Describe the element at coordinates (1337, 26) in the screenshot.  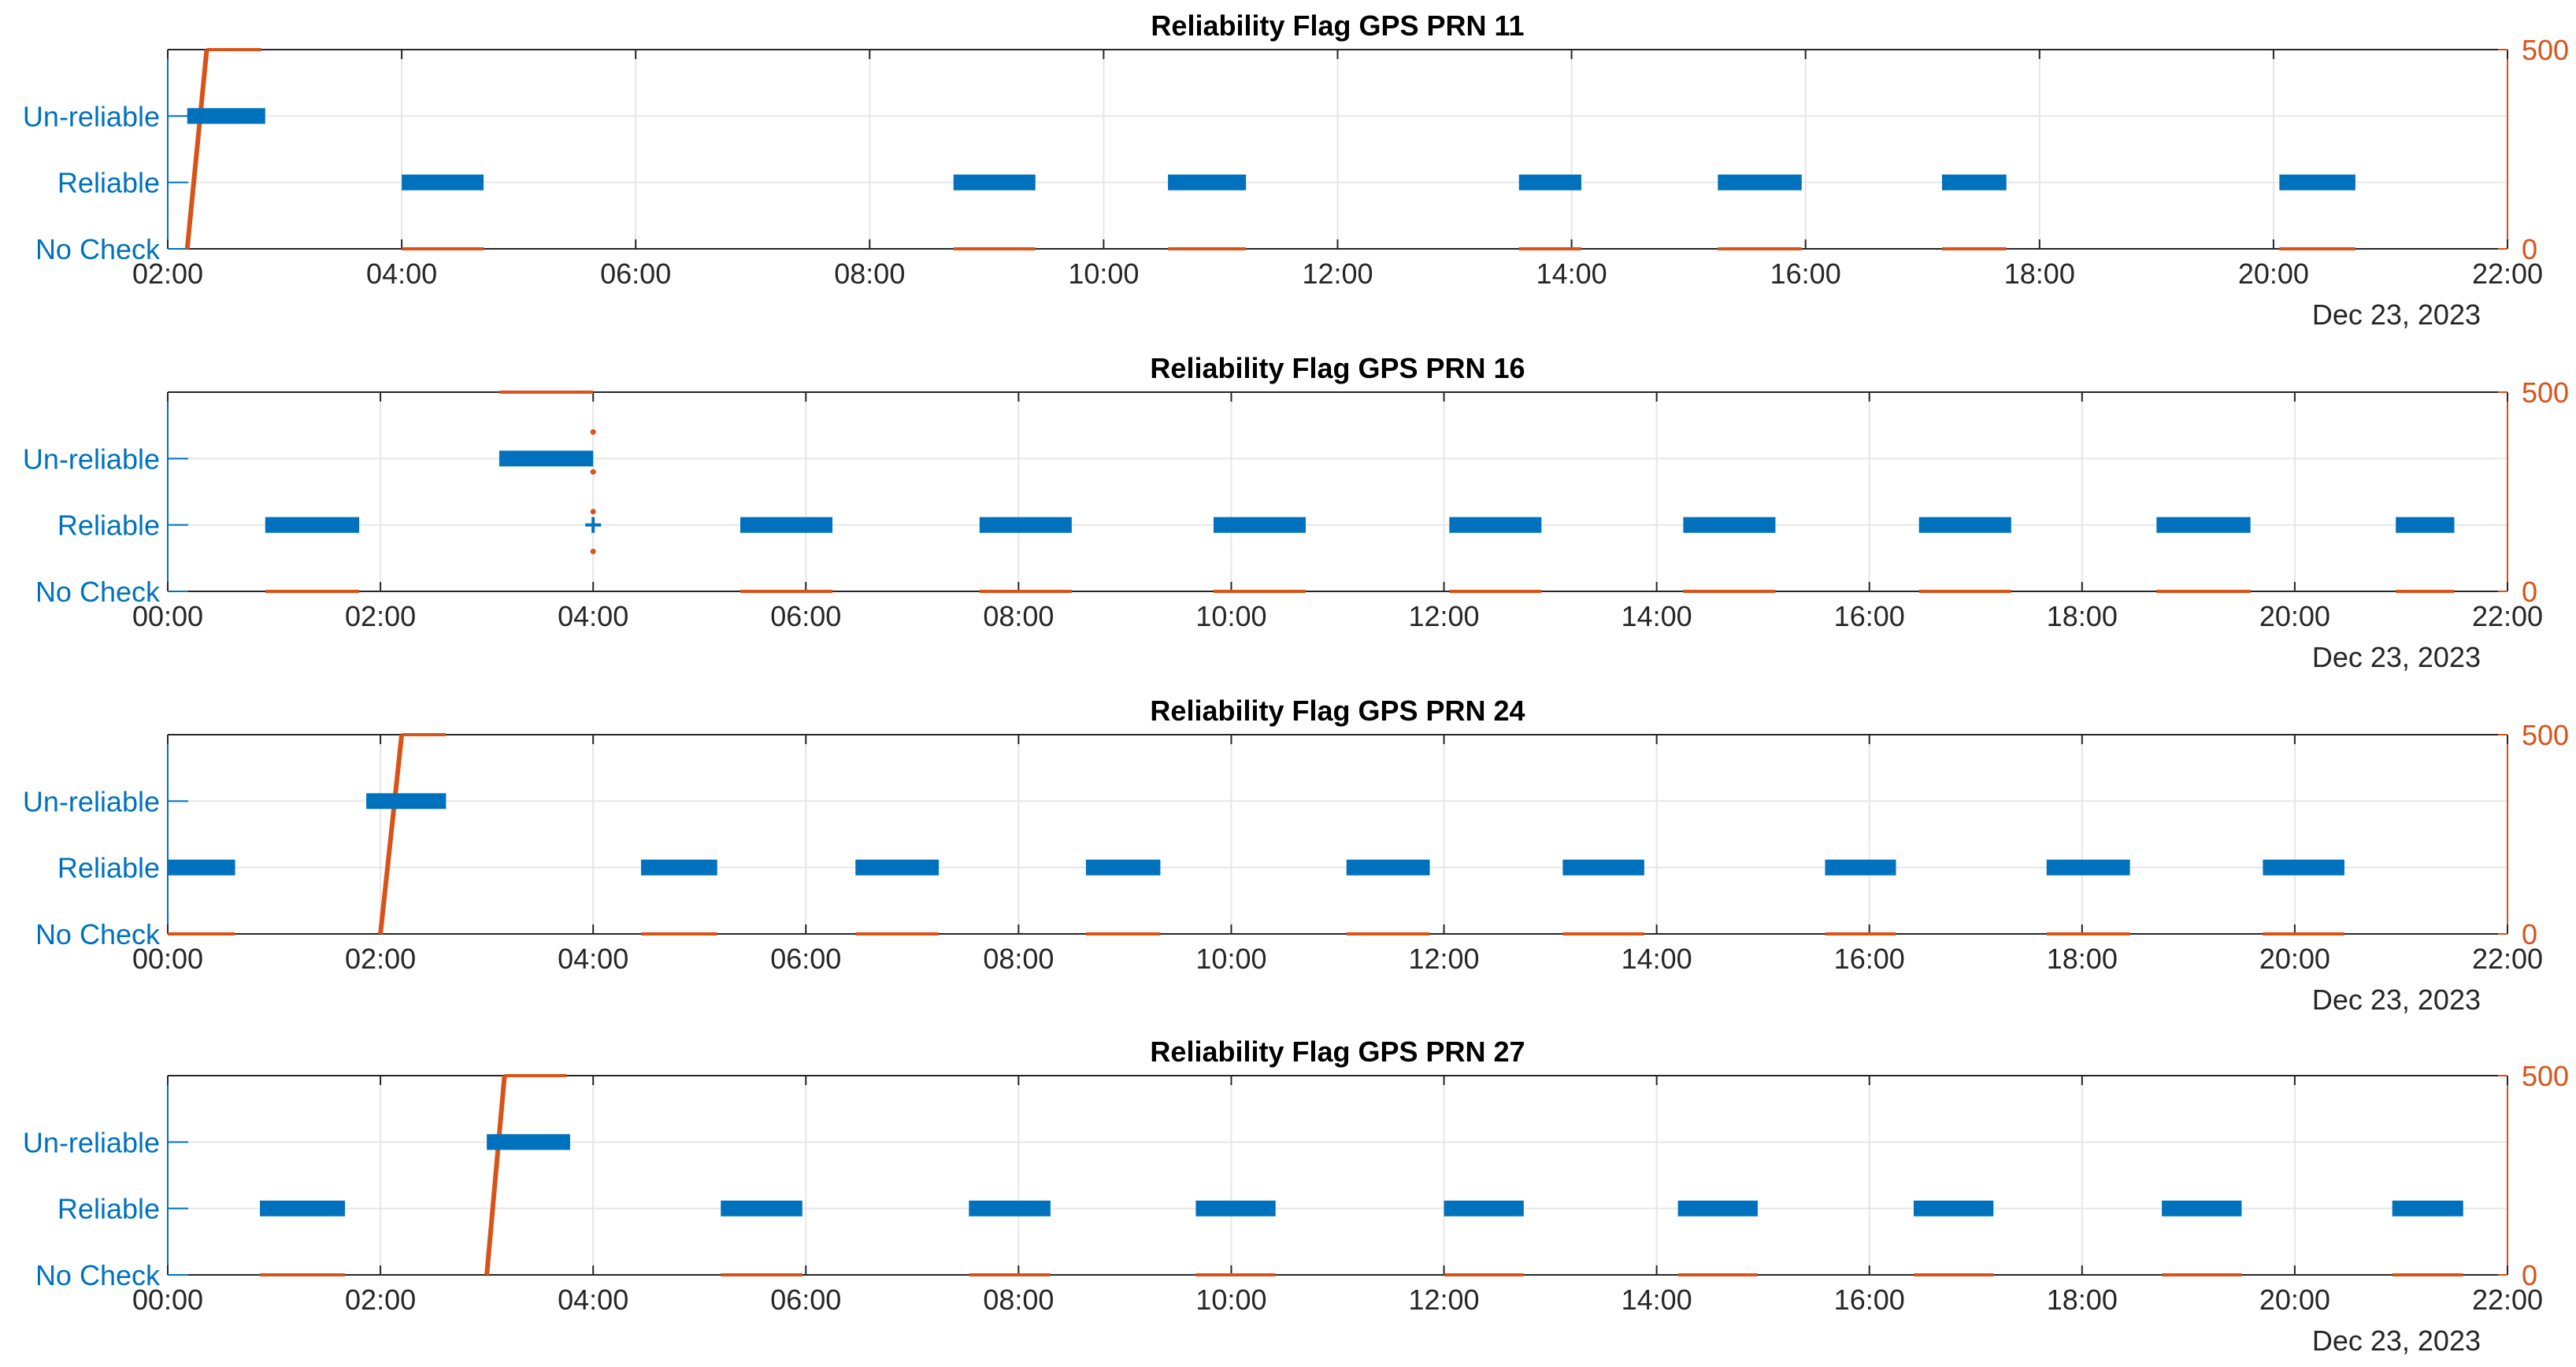
I see `chart-title: Reliability Flag GPS PRN 11` at that location.